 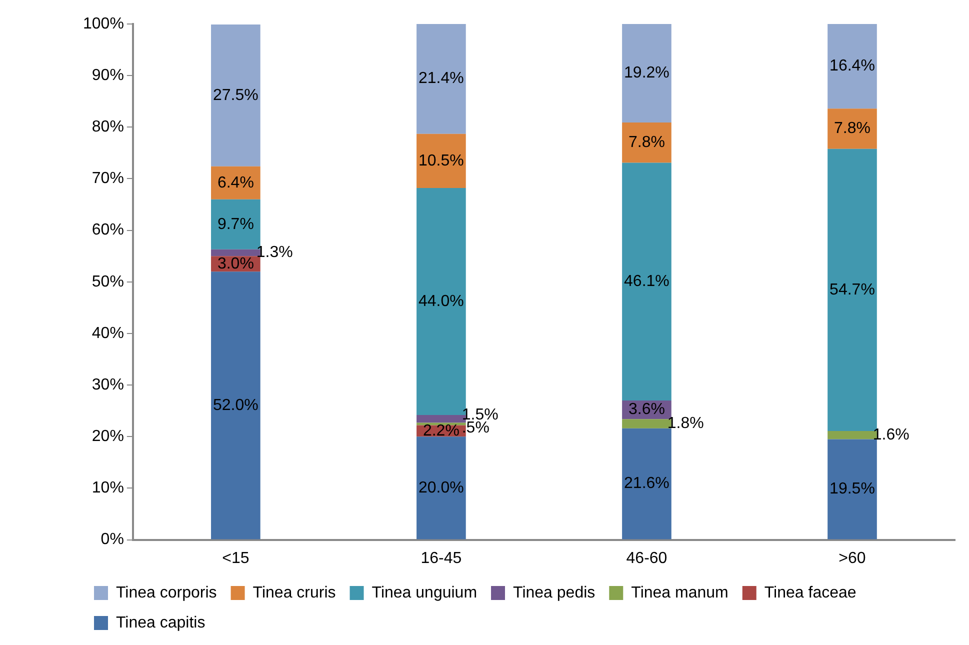 I want to click on data-label: 10.5%, so click(x=441, y=161).